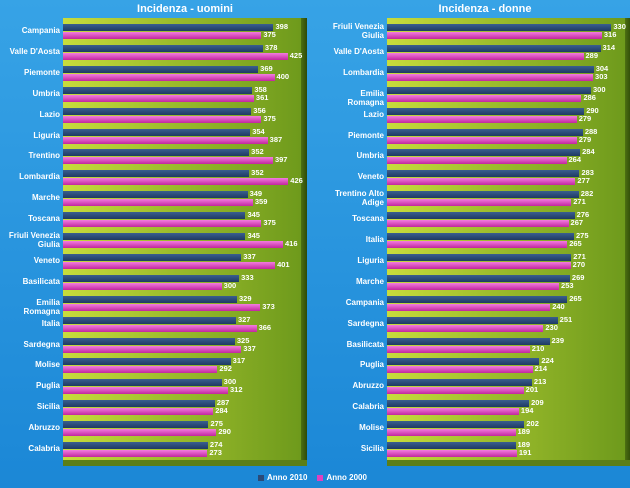  I want to click on category-label-uomini: Sardegna, so click(41, 344).